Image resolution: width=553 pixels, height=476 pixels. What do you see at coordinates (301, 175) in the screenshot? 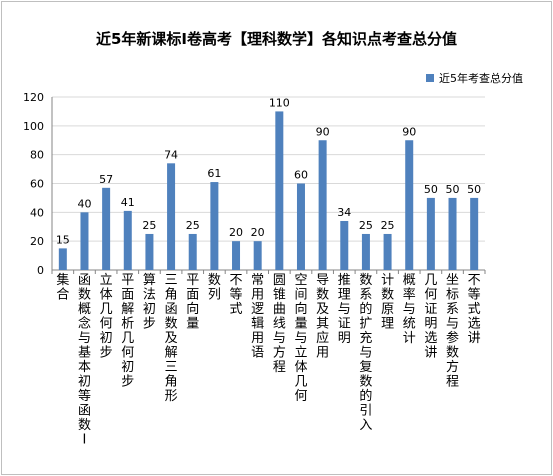
I see `data-label: 60` at bounding box center [301, 175].